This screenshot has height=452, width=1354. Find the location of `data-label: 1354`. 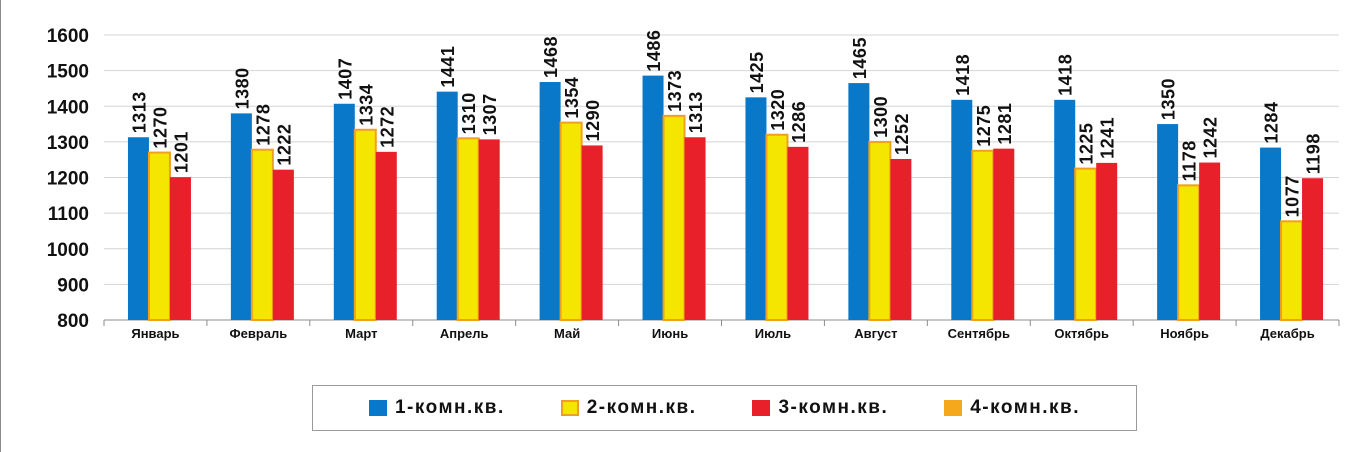

data-label: 1354 is located at coordinates (572, 98).